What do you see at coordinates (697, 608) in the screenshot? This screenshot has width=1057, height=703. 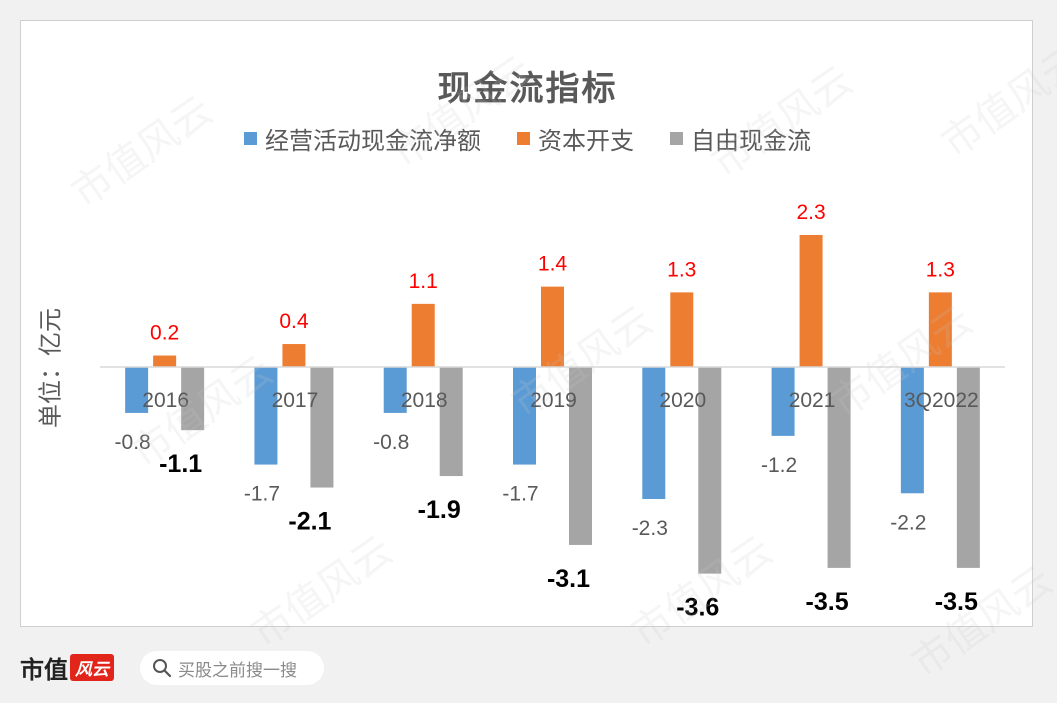 I see `data-label-fcf: -3.6` at bounding box center [697, 608].